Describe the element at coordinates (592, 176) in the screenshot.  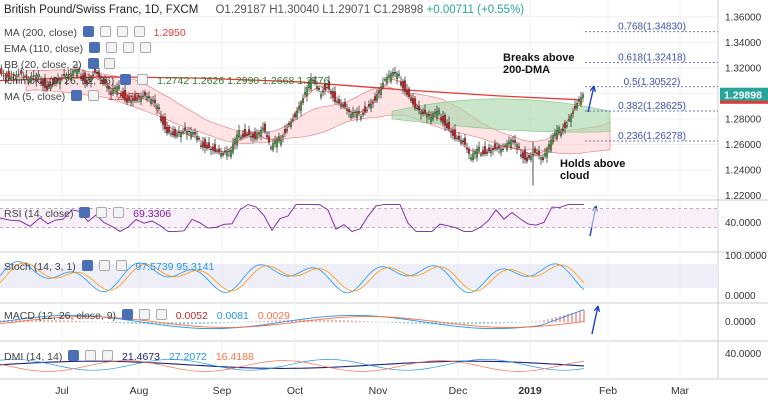
I see `annotation-holds-line2: cloud` at that location.